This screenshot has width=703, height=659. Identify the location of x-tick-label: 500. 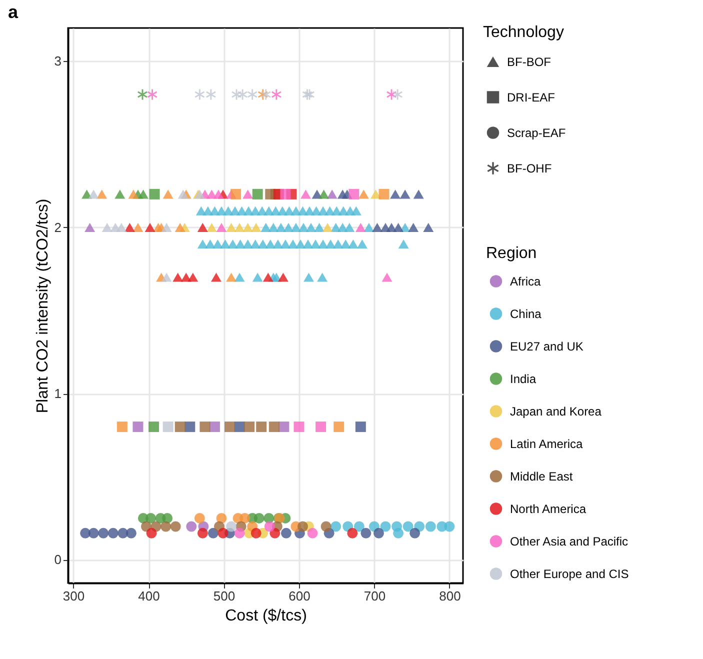
(224, 596).